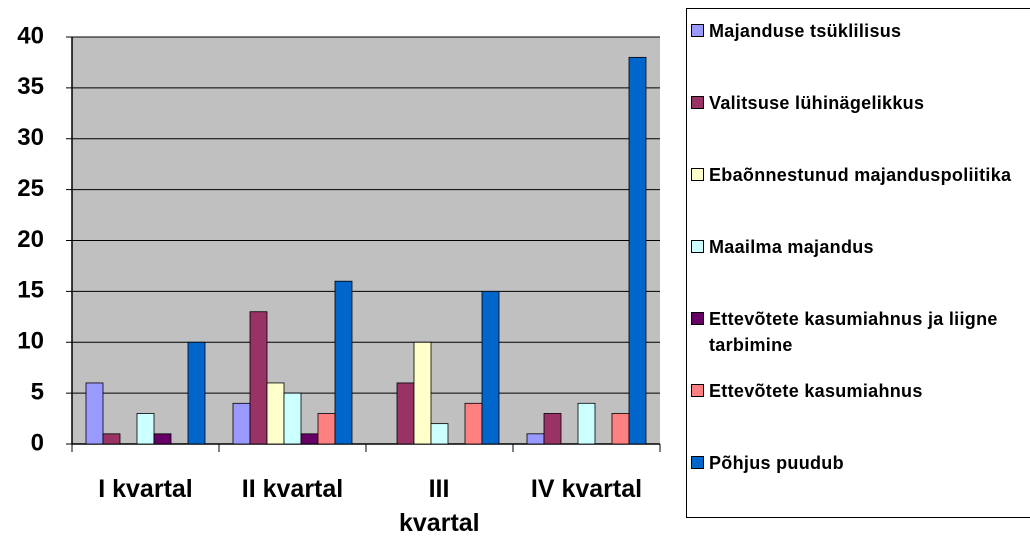 The width and height of the screenshot is (1030, 546). What do you see at coordinates (30, 137) in the screenshot?
I see `y-tick-label: 30` at bounding box center [30, 137].